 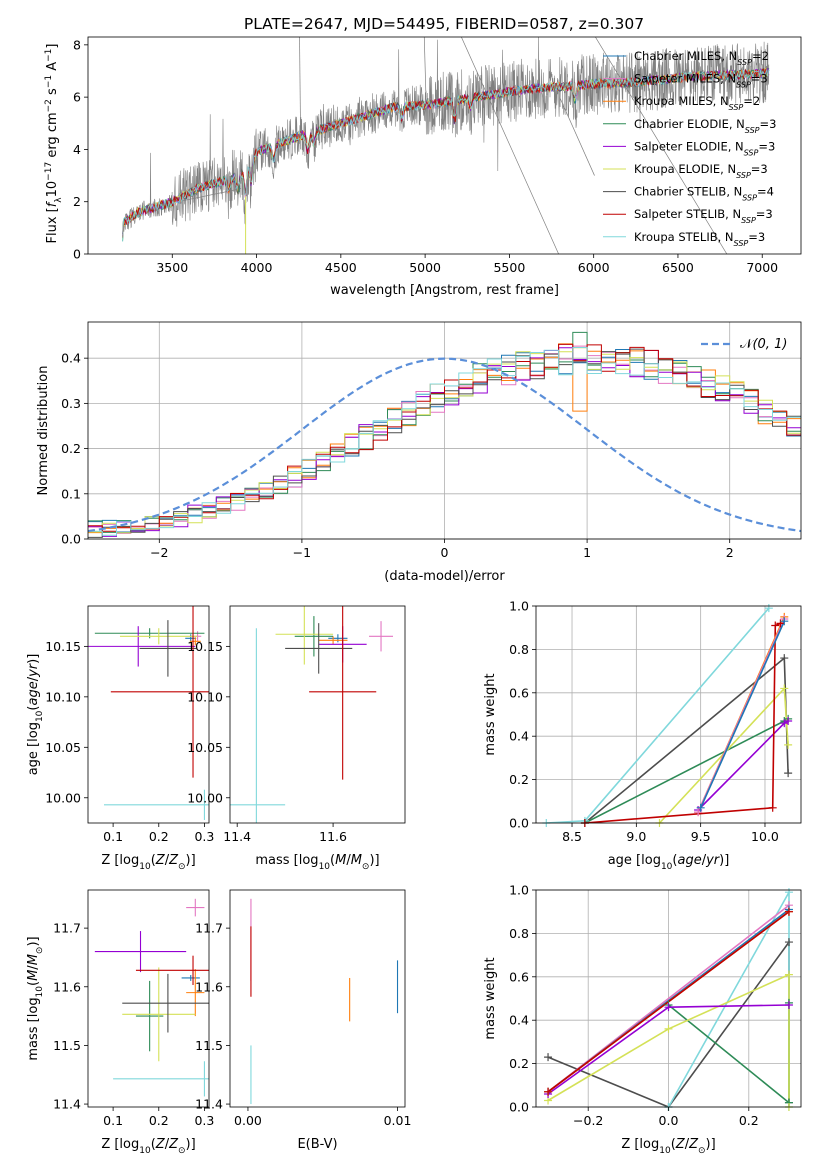 What do you see at coordinates (159, 552) in the screenshot?
I see `x-tick-label: −2` at bounding box center [159, 552].